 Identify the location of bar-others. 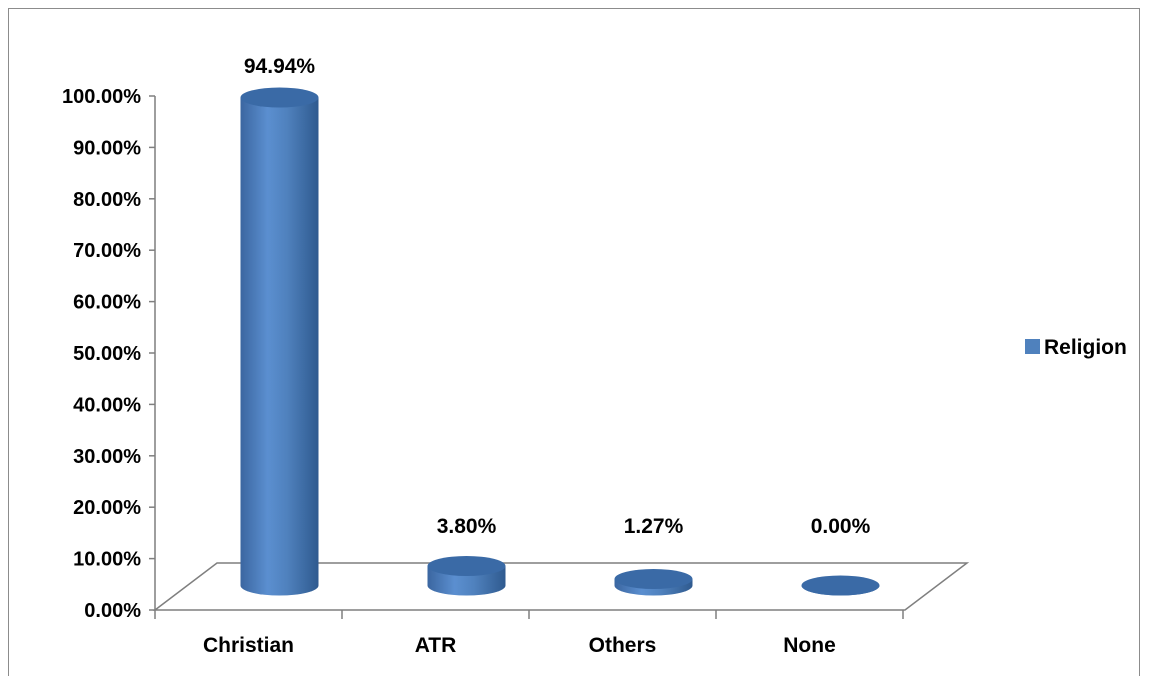
(653, 582).